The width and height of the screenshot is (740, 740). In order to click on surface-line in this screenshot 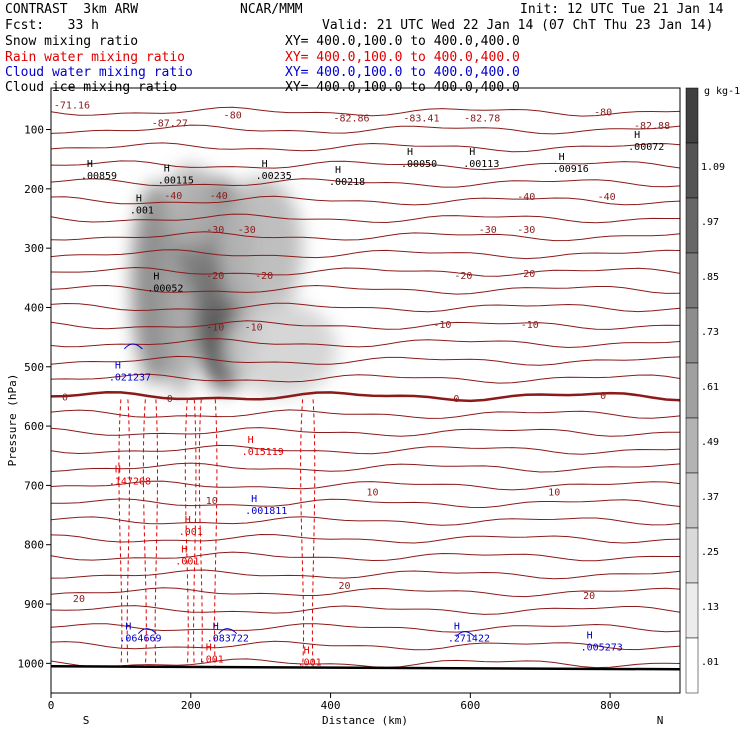, I will do `click(365, 668)`.